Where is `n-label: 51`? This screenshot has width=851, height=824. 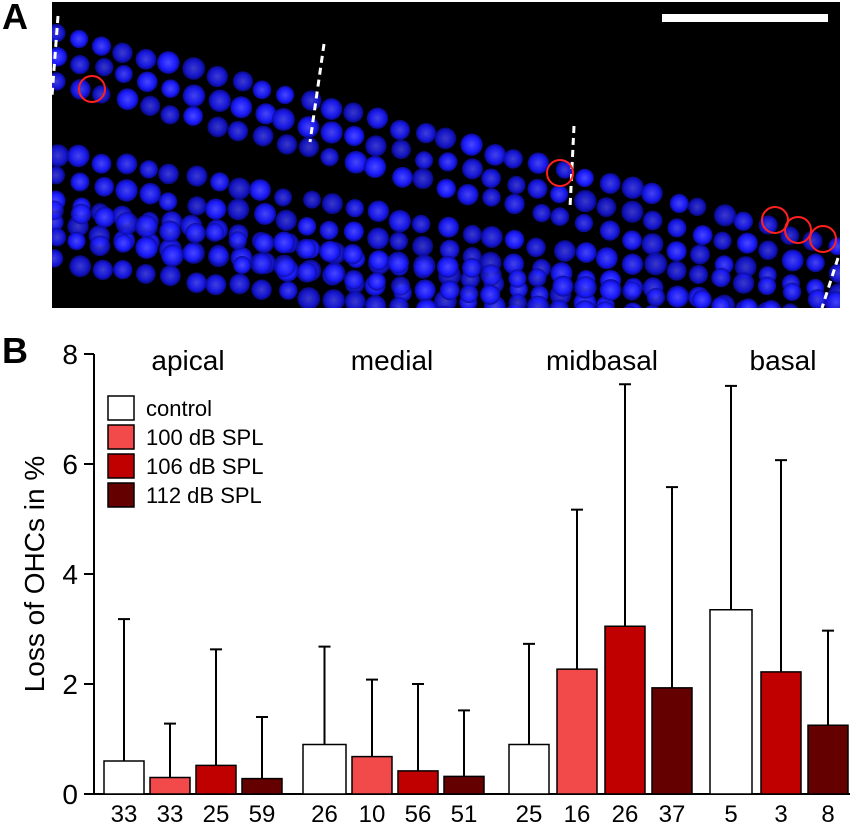 n-label: 51 is located at coordinates (464, 812).